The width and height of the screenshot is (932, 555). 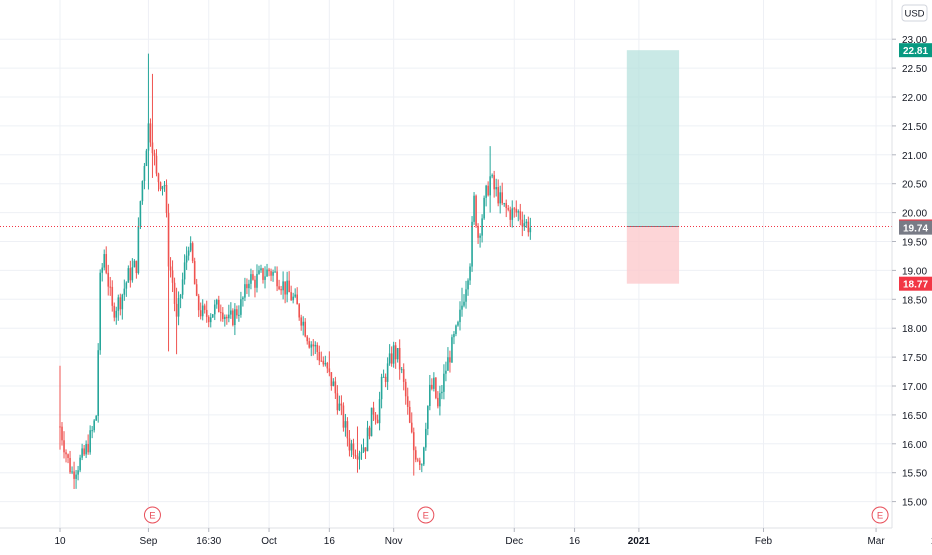 What do you see at coordinates (149, 541) in the screenshot?
I see `time-axis-label: Sep` at bounding box center [149, 541].